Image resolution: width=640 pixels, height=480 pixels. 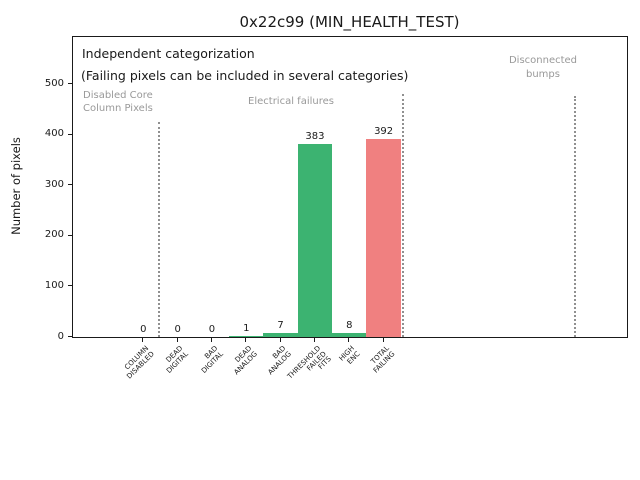 I want to click on y-tick-label: 300, so click(x=54, y=184).